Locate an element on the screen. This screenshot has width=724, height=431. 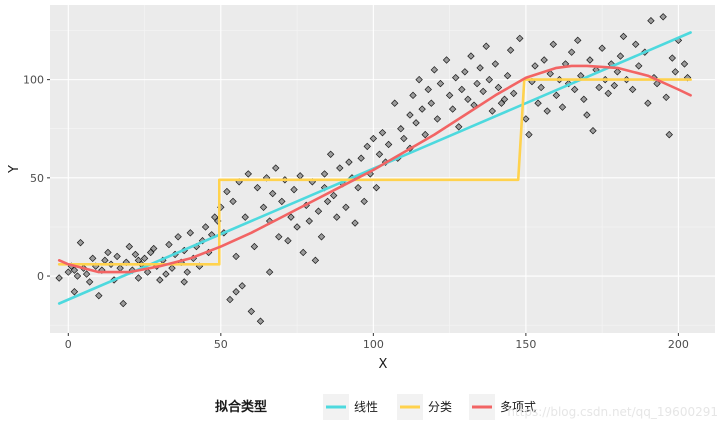
x-tick-label: 150 is located at coordinates (525, 344).